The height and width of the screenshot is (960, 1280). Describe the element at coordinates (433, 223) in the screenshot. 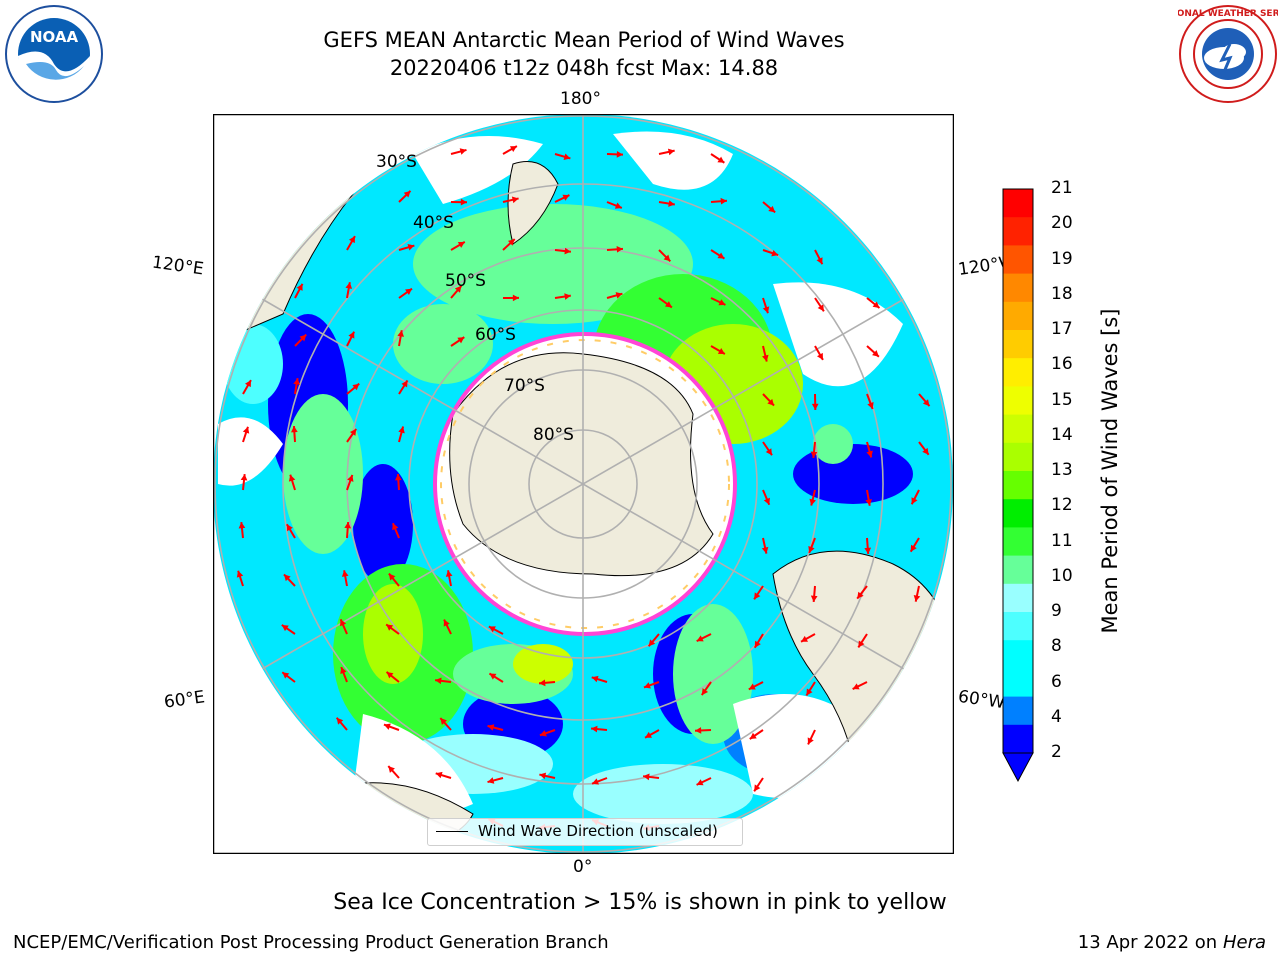

I see `lat-label-40s: 40°S` at that location.